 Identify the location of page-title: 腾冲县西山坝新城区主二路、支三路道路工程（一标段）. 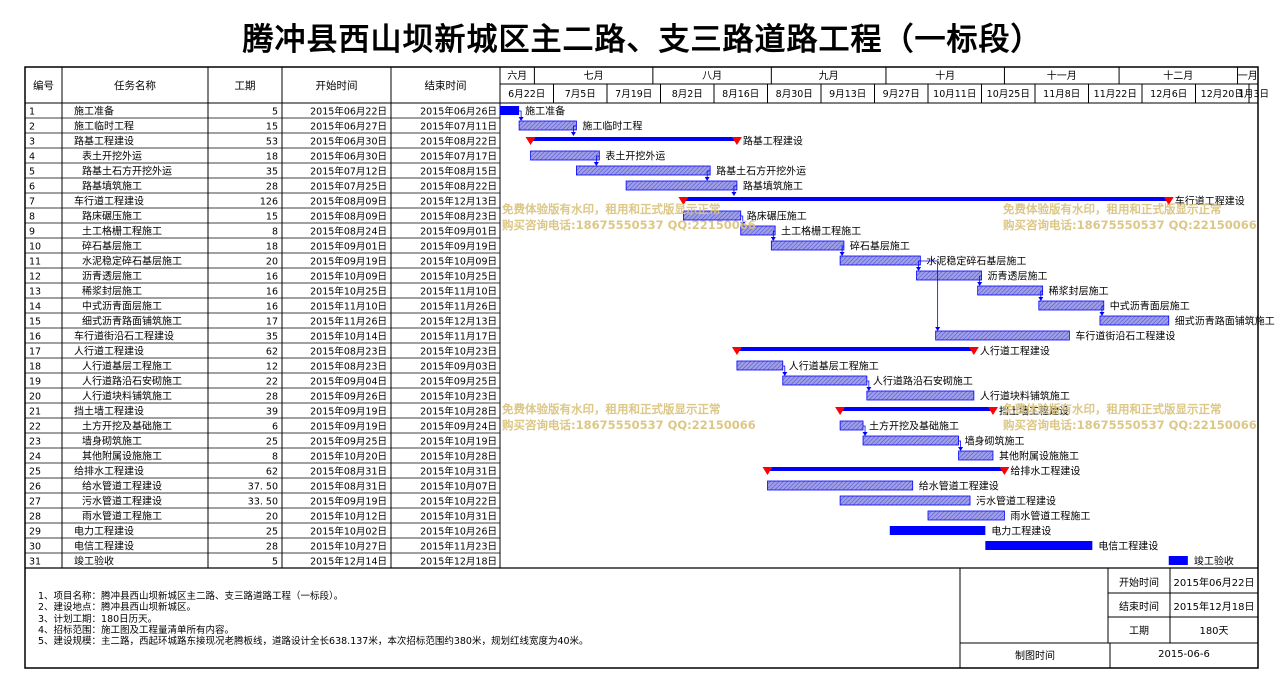
(642, 40).